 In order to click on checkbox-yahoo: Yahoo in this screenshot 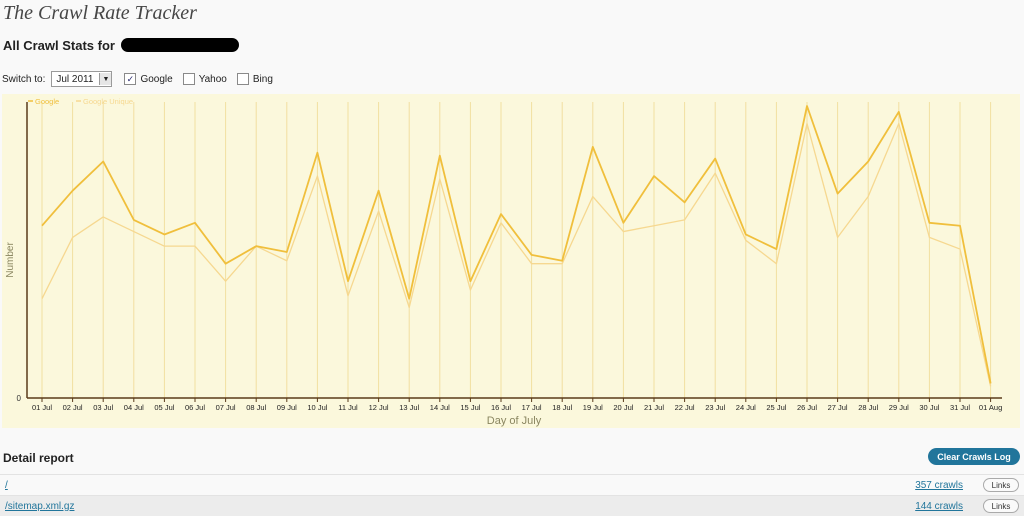, I will do `click(204, 79)`.